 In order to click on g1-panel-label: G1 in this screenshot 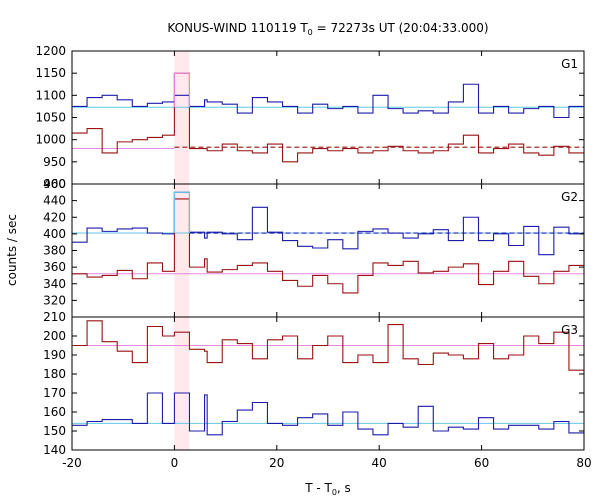, I will do `click(569, 64)`.